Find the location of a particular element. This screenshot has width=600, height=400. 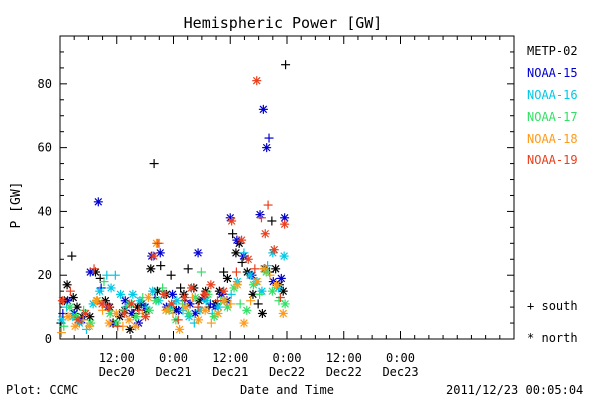

north-label: north is located at coordinates (559, 338).